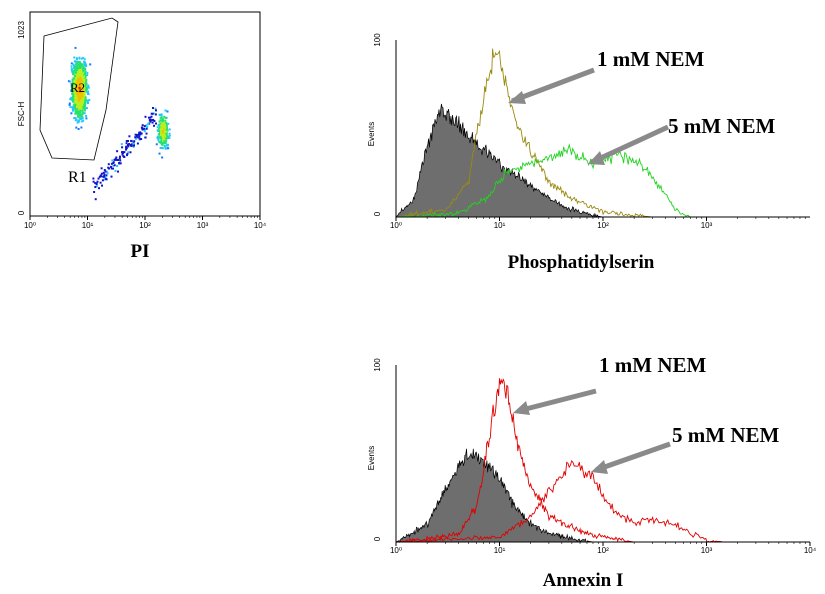 This screenshot has height=594, width=825. I want to click on arrow-1mm-annexin, so click(557, 401).